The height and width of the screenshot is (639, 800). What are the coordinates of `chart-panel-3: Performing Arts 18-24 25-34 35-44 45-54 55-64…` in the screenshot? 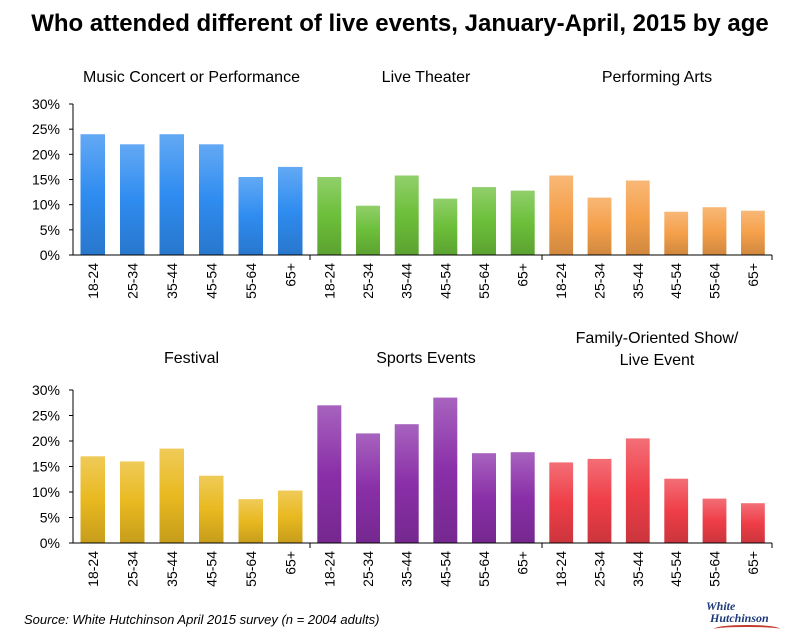 It's located at (657, 184).